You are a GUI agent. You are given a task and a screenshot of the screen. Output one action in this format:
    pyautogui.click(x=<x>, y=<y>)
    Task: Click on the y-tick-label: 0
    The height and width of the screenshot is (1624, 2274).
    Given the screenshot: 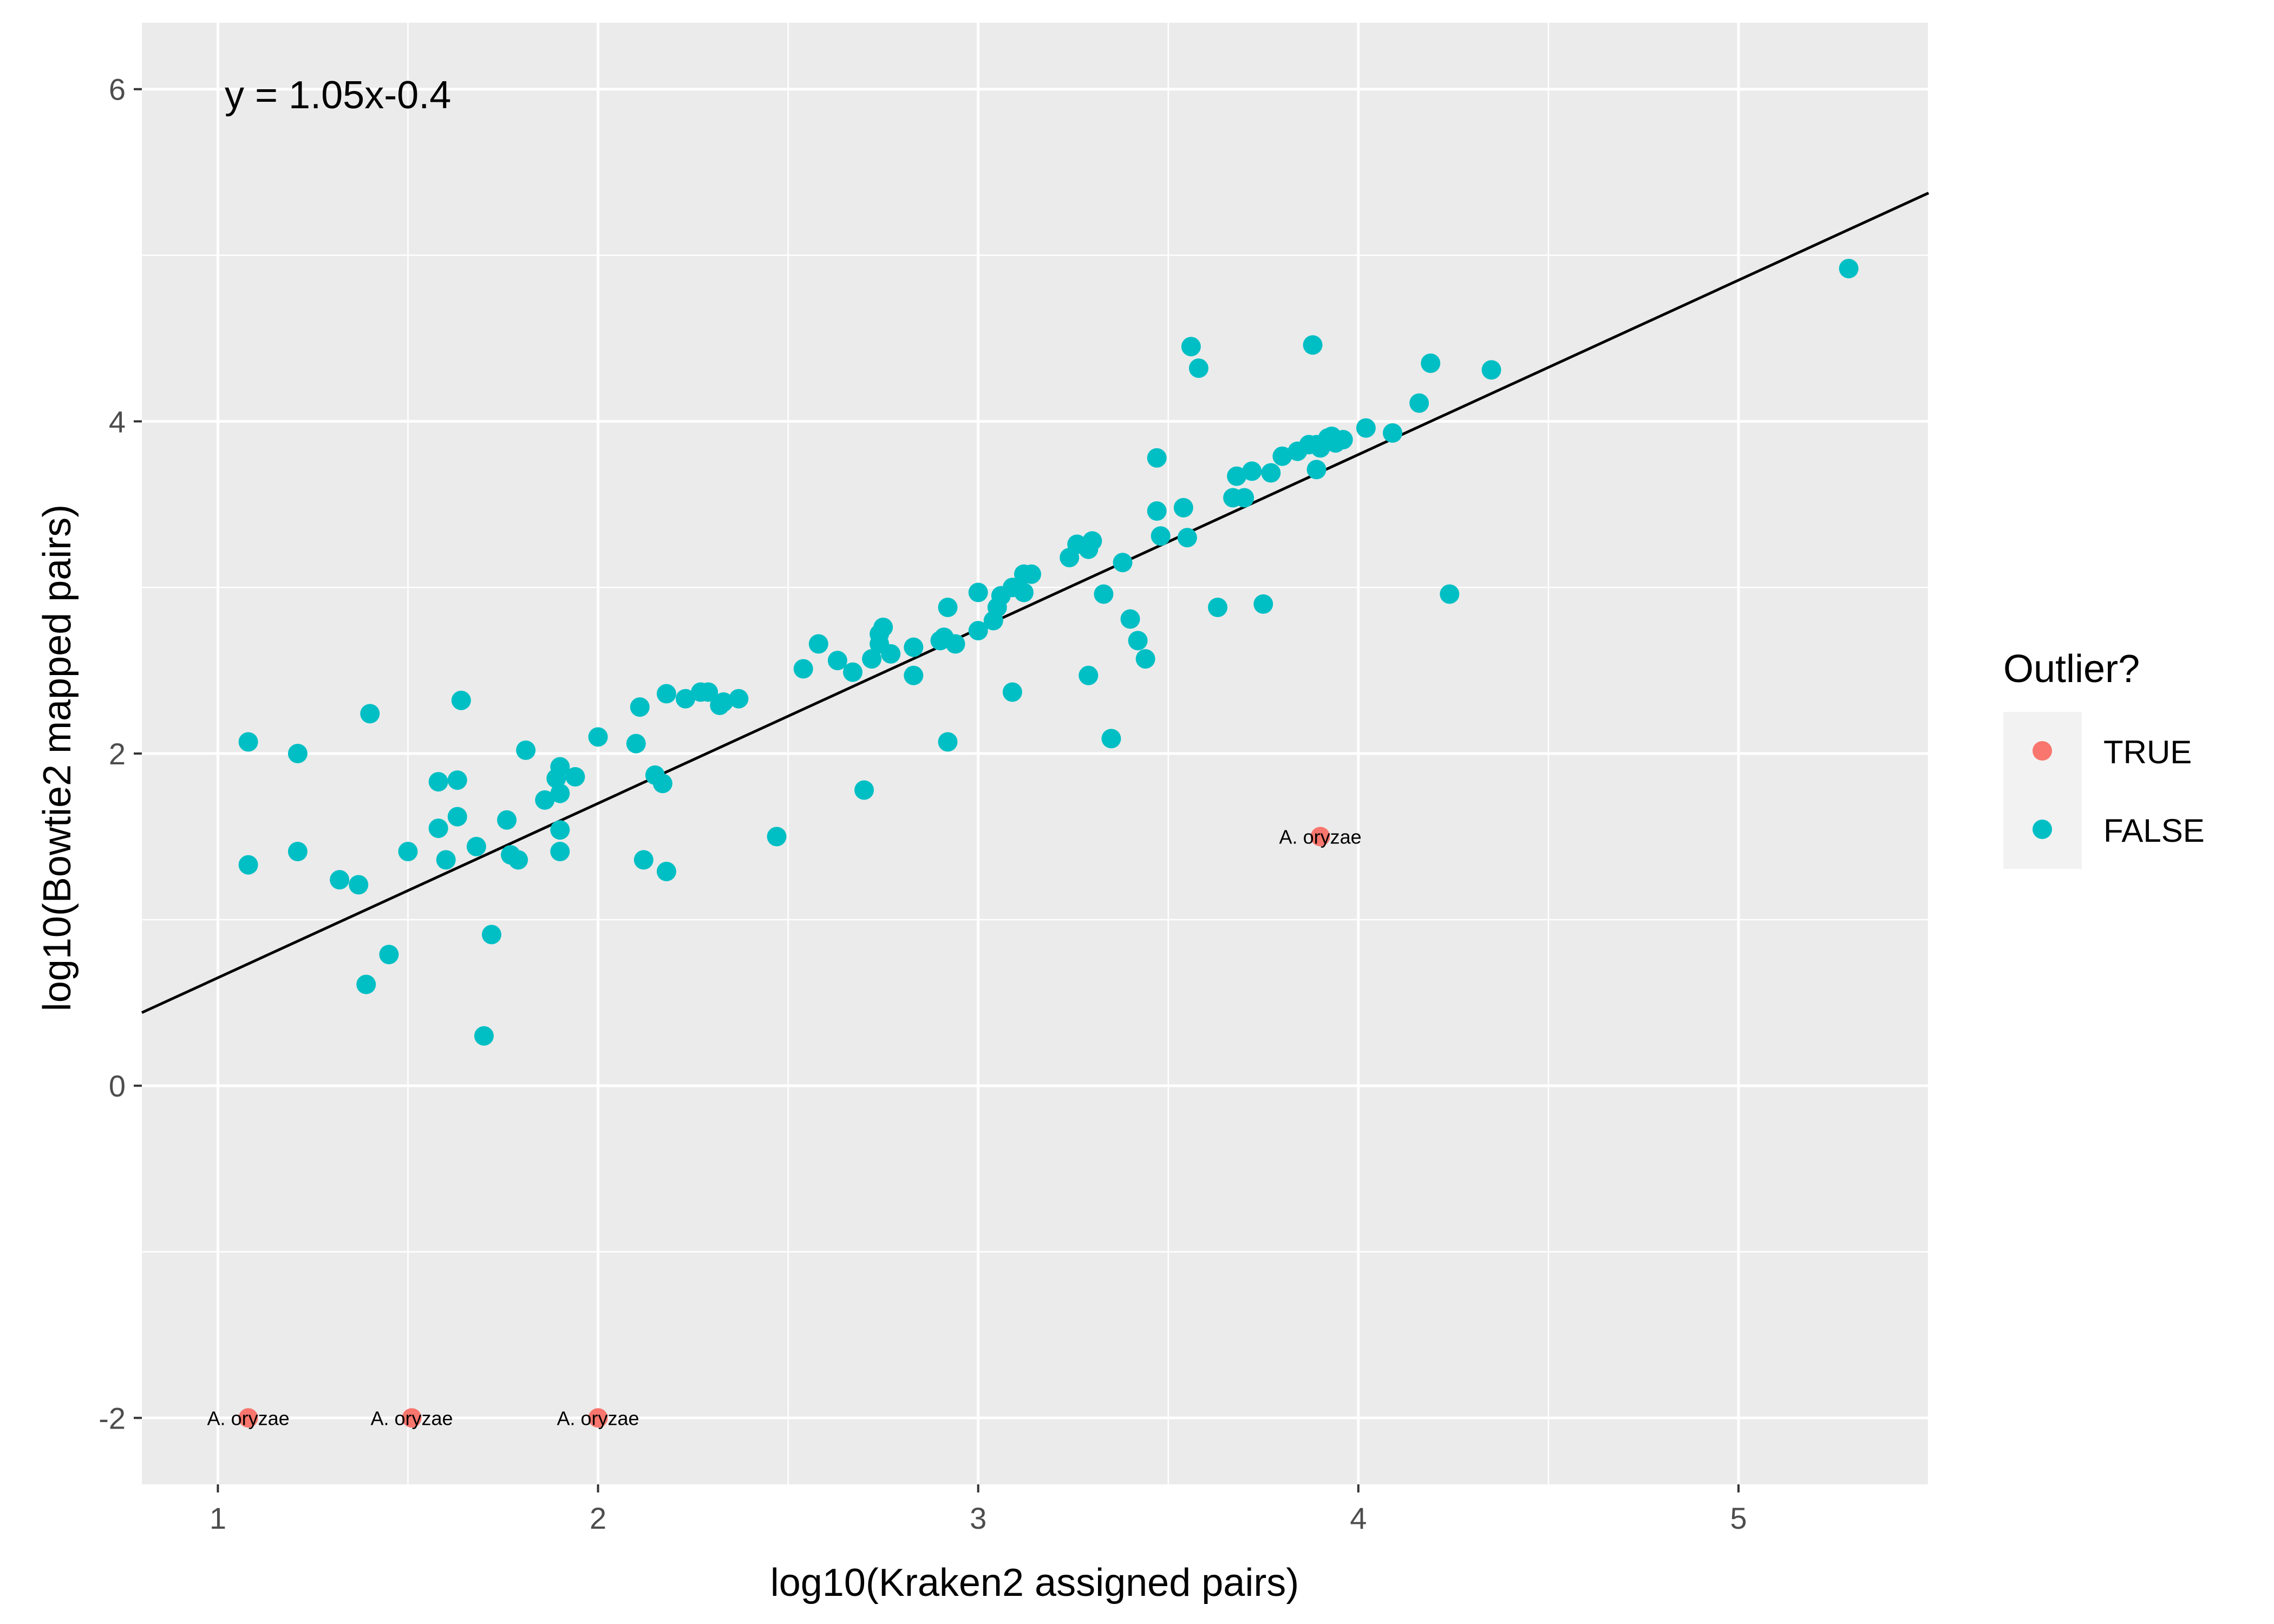 What is the action you would take?
    pyautogui.click(x=118, y=1086)
    